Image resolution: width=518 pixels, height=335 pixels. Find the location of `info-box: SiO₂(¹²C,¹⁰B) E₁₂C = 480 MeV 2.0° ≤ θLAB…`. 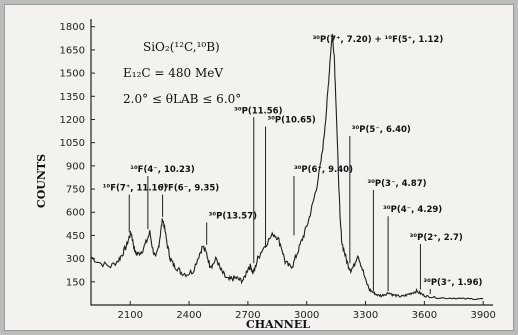

info-box: SiO₂(¹²C,¹⁰B) E₁₂C = 480 MeV 2.0° ≤ θLAB… is located at coordinates (182, 73).